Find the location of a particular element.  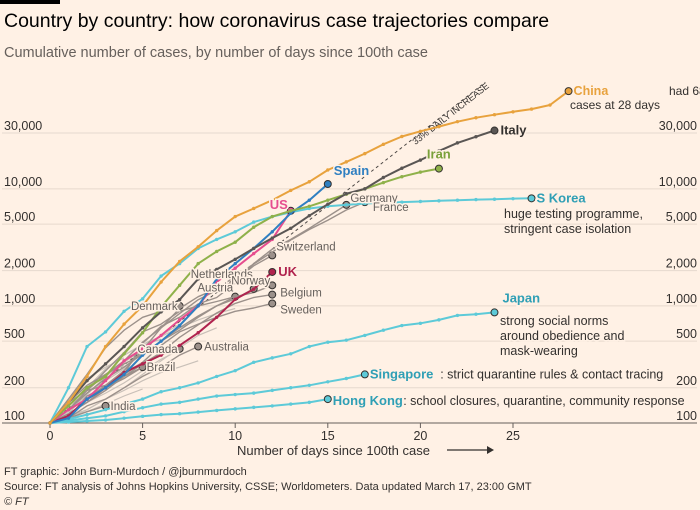

china-annotation-line-2: cases at 28 days is located at coordinates (615, 105).